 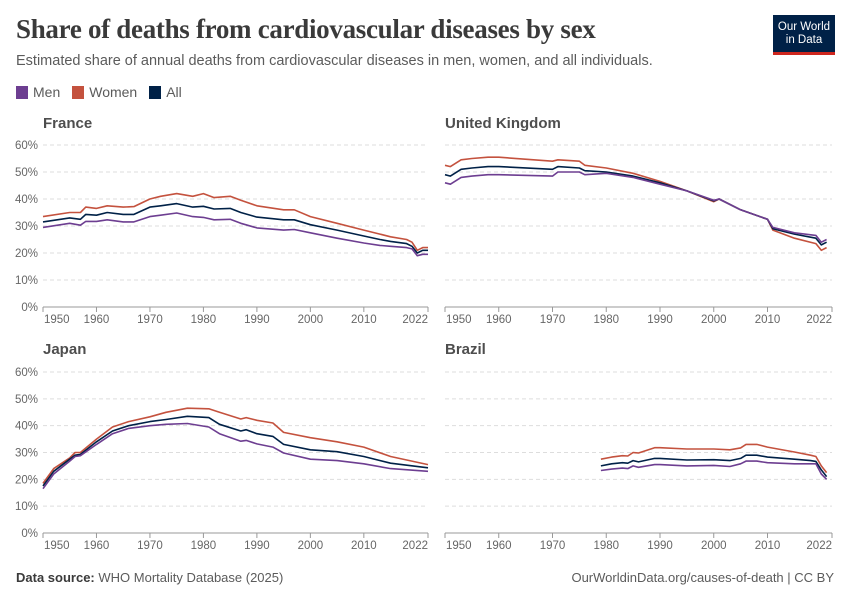 I want to click on legend-item-women: Women, so click(x=104, y=92).